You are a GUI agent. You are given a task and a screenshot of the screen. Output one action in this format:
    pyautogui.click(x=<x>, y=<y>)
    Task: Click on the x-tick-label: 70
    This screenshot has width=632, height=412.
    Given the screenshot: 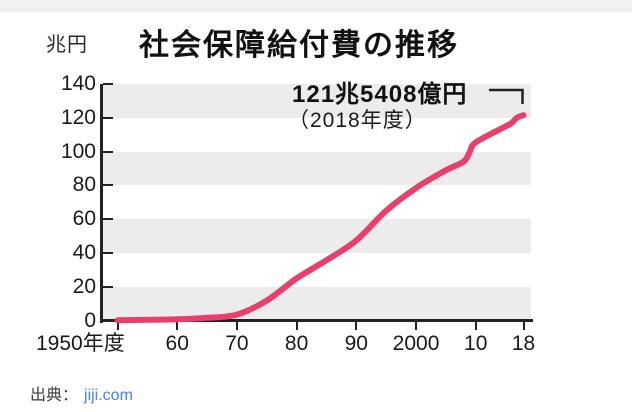 What is the action you would take?
    pyautogui.click(x=237, y=343)
    